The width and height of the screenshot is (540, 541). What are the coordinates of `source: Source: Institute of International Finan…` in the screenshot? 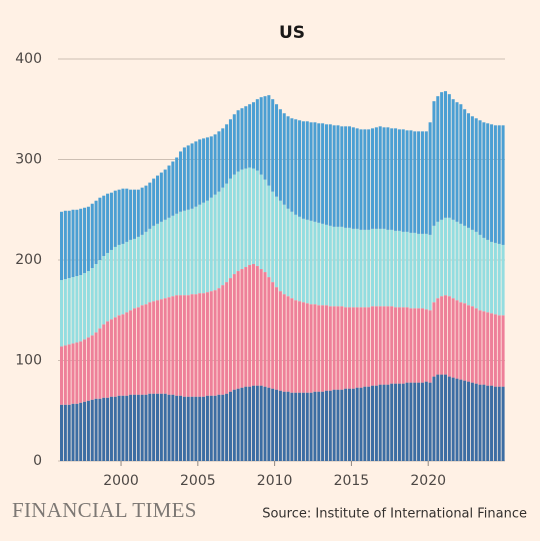 It's located at (394, 514).